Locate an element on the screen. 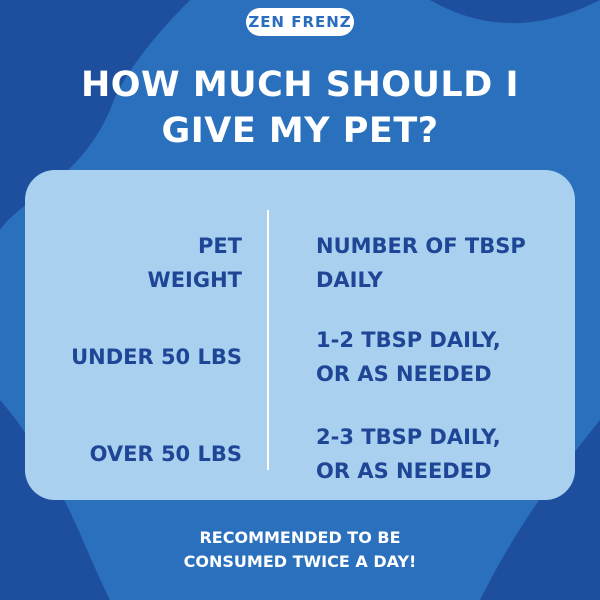 The width and height of the screenshot is (600, 600). blob is located at coordinates (515, 12).